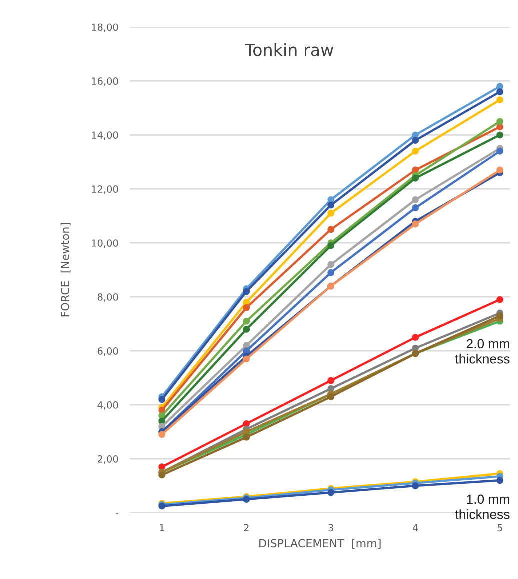 The width and height of the screenshot is (518, 579). What do you see at coordinates (105, 82) in the screenshot?
I see `y-tick-label: 16,00` at bounding box center [105, 82].